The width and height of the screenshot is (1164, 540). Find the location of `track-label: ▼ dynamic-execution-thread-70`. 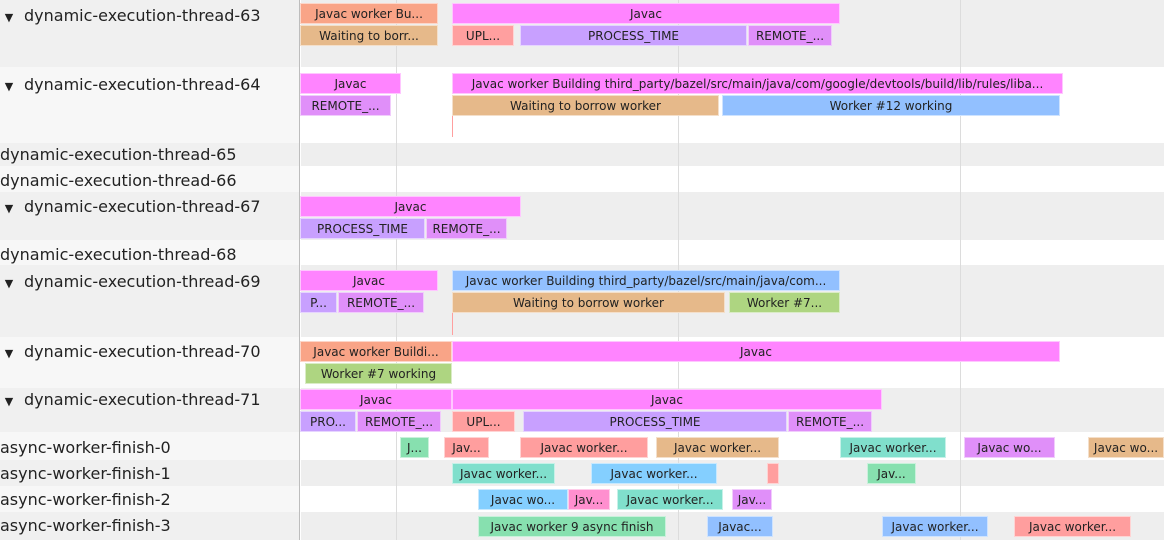

track-label: ▼ dynamic-execution-thread-70 is located at coordinates (130, 353).